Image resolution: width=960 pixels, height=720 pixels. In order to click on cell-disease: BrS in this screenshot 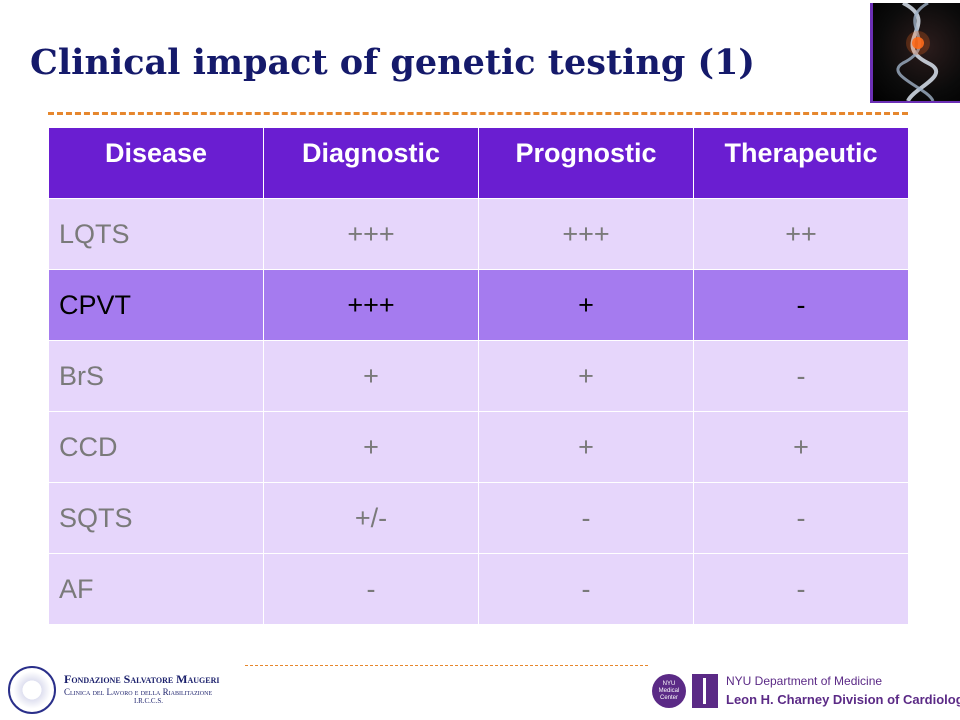, I will do `click(156, 376)`.